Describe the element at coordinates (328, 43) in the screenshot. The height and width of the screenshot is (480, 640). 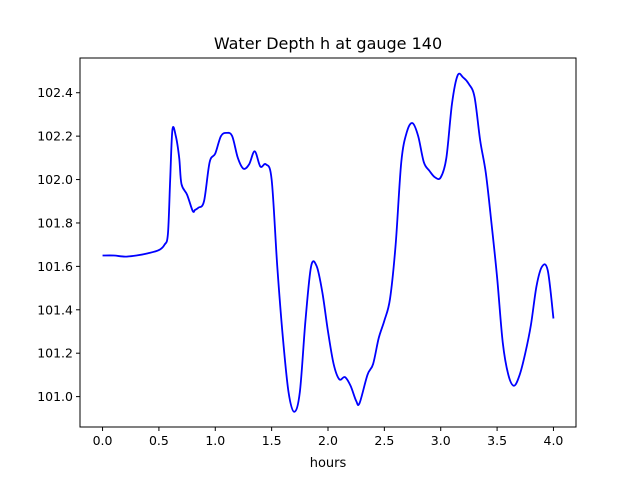
I see `chart-title: Water Depth h at gauge 140` at that location.